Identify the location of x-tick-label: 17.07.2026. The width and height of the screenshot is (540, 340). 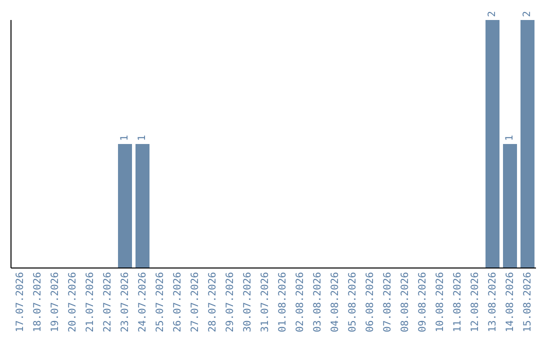
(20, 302).